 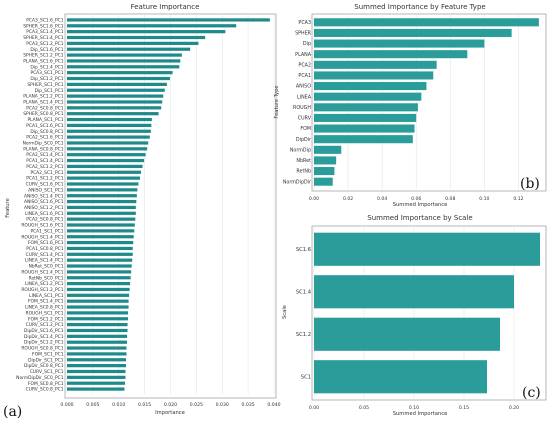 What do you see at coordinates (303, 87) in the screenshot?
I see `y-tick-label: ANISO` at bounding box center [303, 87].